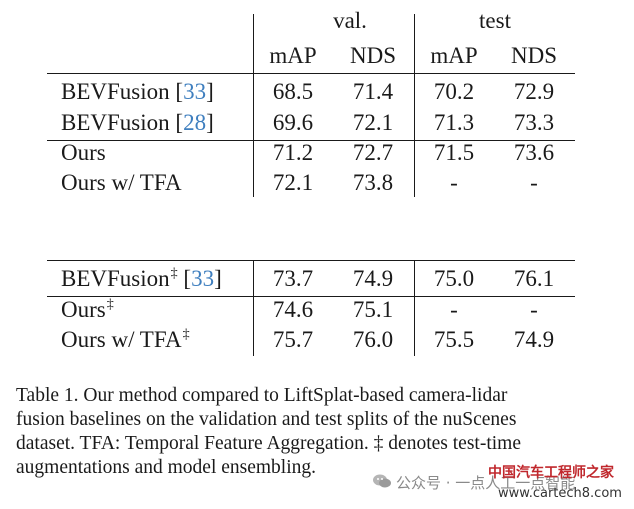 The width and height of the screenshot is (634, 509). Describe the element at coordinates (293, 309) in the screenshot. I see `value-cell: 74.6` at that location.